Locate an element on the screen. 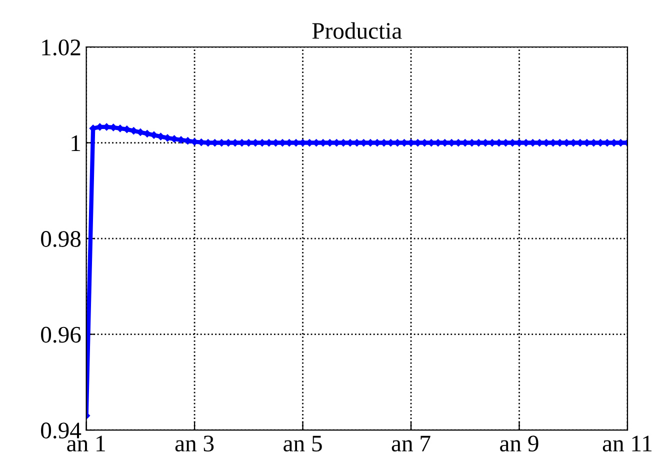  y-tick-label: 1 is located at coordinates (76, 143).